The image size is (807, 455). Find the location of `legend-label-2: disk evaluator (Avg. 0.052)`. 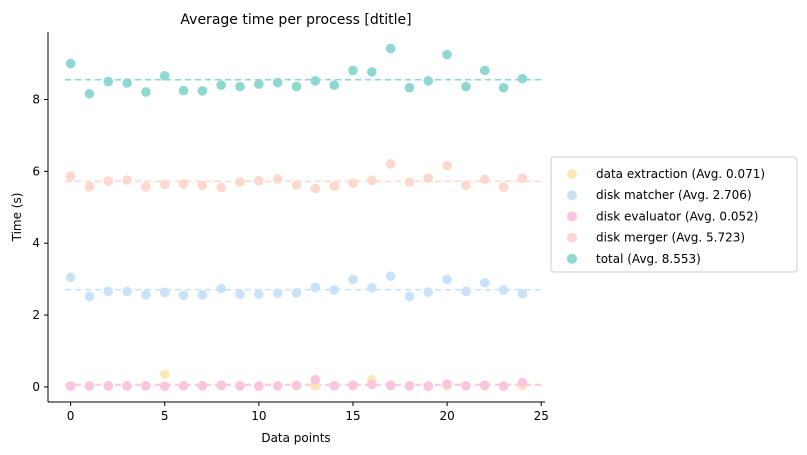

legend-label-2: disk evaluator (Avg. 0.052) is located at coordinates (677, 216).